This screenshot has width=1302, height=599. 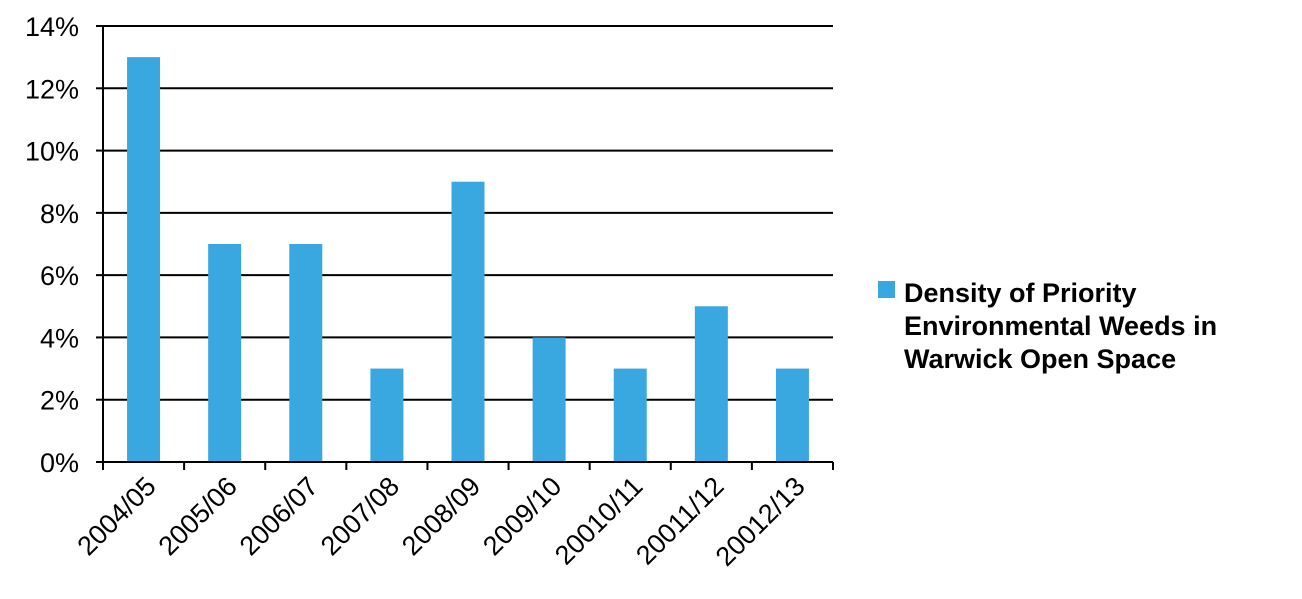 I want to click on y-tick-labels: 0% 2% 4% 6% 8% 10% 12% 14%, so click(x=52, y=245).